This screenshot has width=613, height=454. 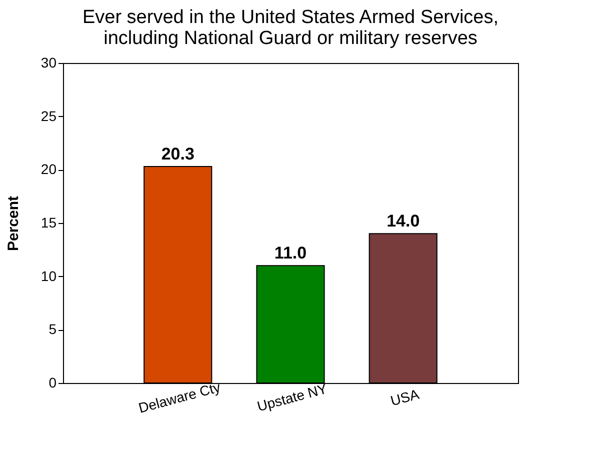 What do you see at coordinates (52, 329) in the screenshot?
I see `y-tick-label: 5` at bounding box center [52, 329].